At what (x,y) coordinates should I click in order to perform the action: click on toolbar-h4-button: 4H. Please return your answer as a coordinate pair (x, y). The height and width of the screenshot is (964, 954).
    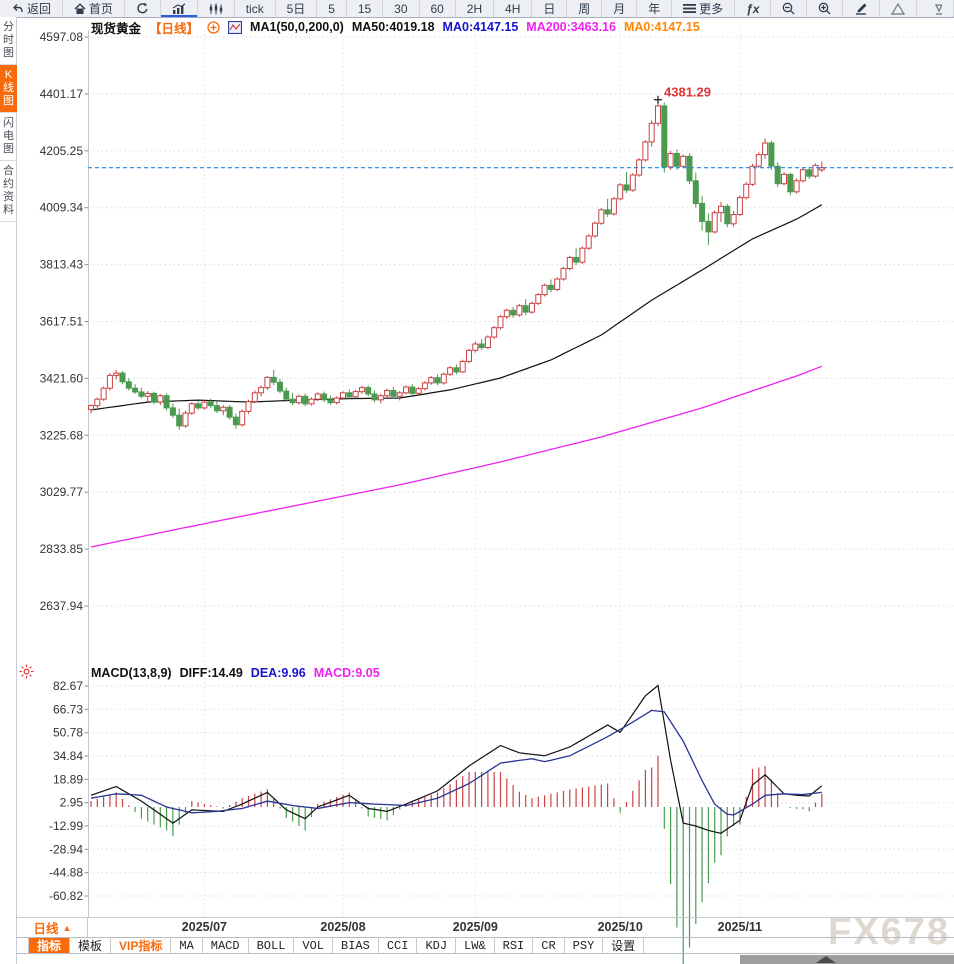
    Looking at the image, I should click on (513, 8).